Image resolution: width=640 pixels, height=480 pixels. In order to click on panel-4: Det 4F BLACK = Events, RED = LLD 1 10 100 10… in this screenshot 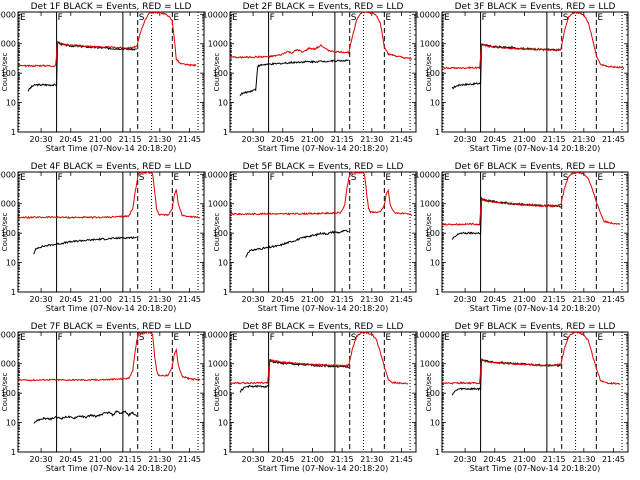, I will do `click(102, 237)`.